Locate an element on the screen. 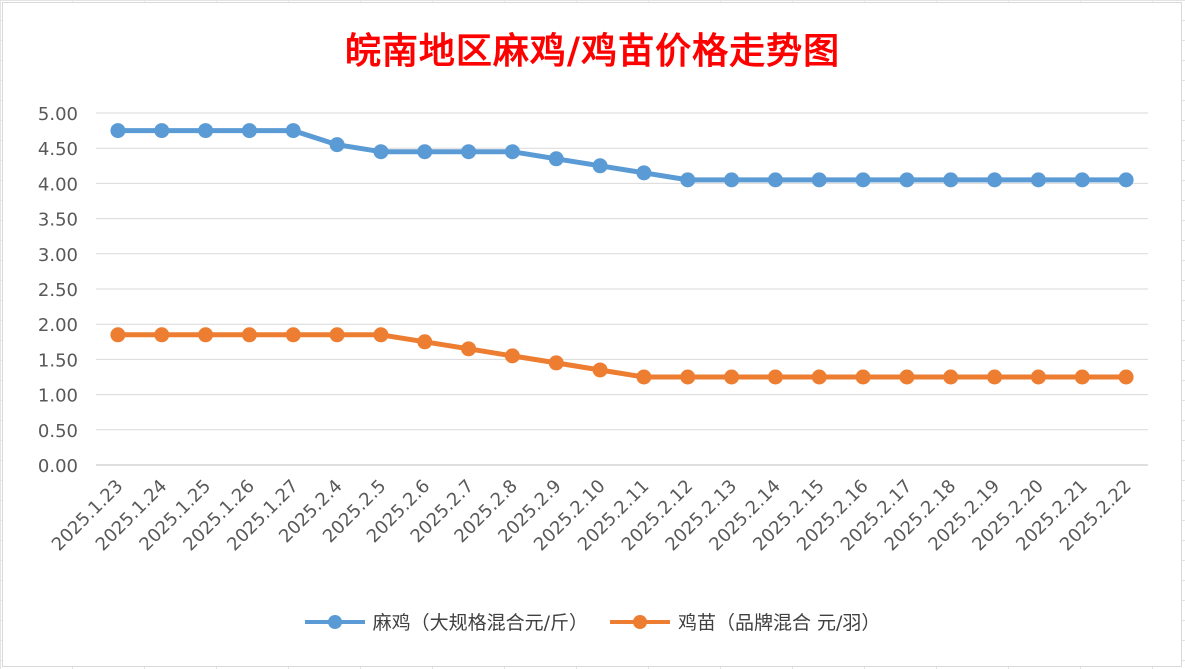 The height and width of the screenshot is (669, 1185). y-tick-label: 0.00 is located at coordinates (58, 466).